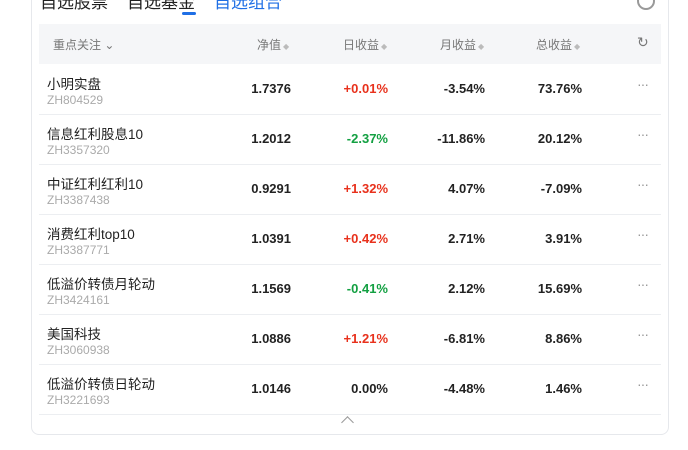 The image size is (688, 450). Describe the element at coordinates (248, 6) in the screenshot. I see `tab-portfolios: 自选组合` at that location.